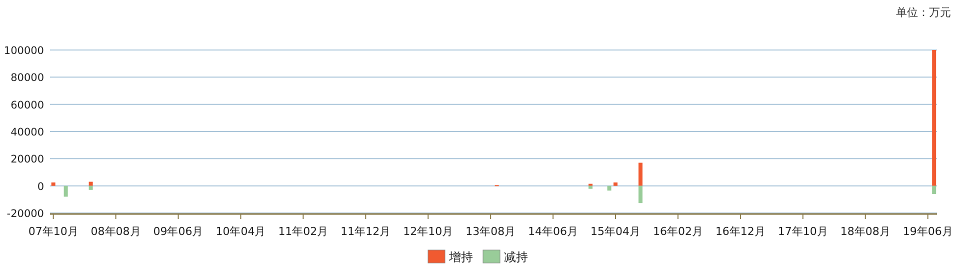 The width and height of the screenshot is (959, 278). Describe the element at coordinates (803, 231) in the screenshot. I see `x-tick-label: 17年10月` at that location.